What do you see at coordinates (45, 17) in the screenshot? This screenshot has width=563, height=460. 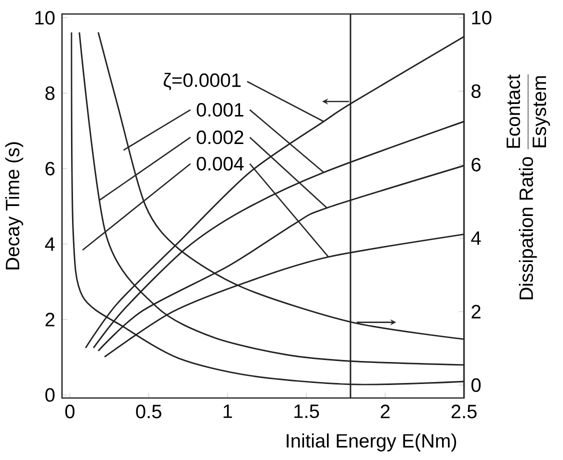 I see `y-tick-label: 10` at bounding box center [45, 17].